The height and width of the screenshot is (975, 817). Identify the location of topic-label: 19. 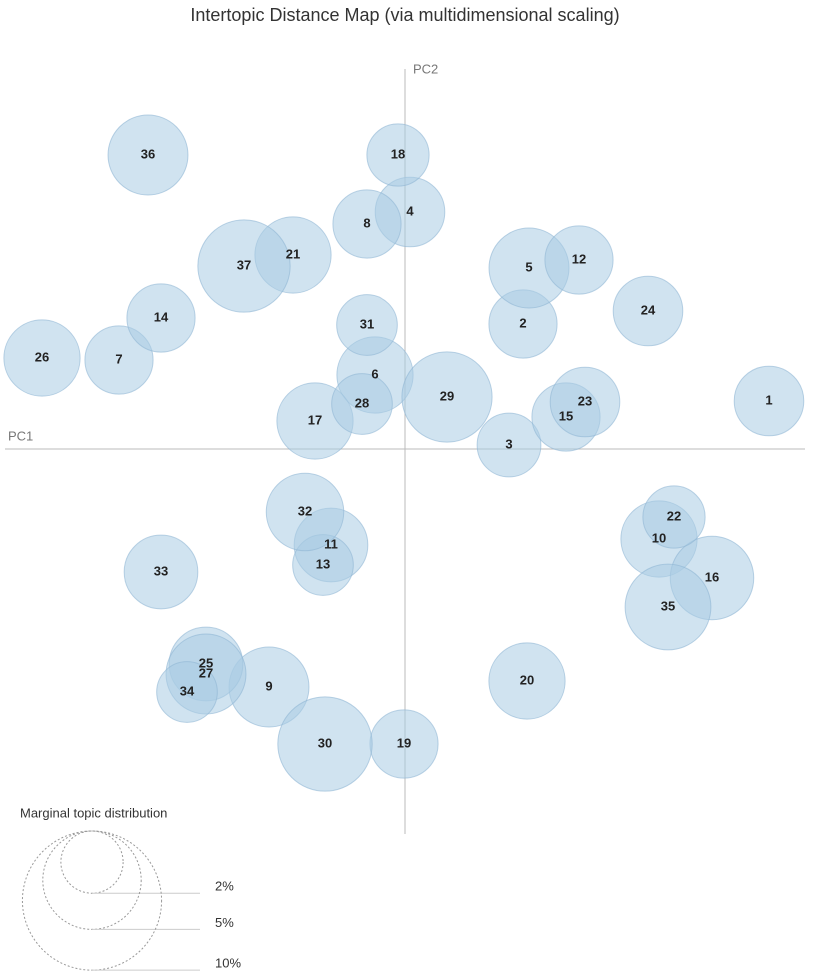
(404, 742).